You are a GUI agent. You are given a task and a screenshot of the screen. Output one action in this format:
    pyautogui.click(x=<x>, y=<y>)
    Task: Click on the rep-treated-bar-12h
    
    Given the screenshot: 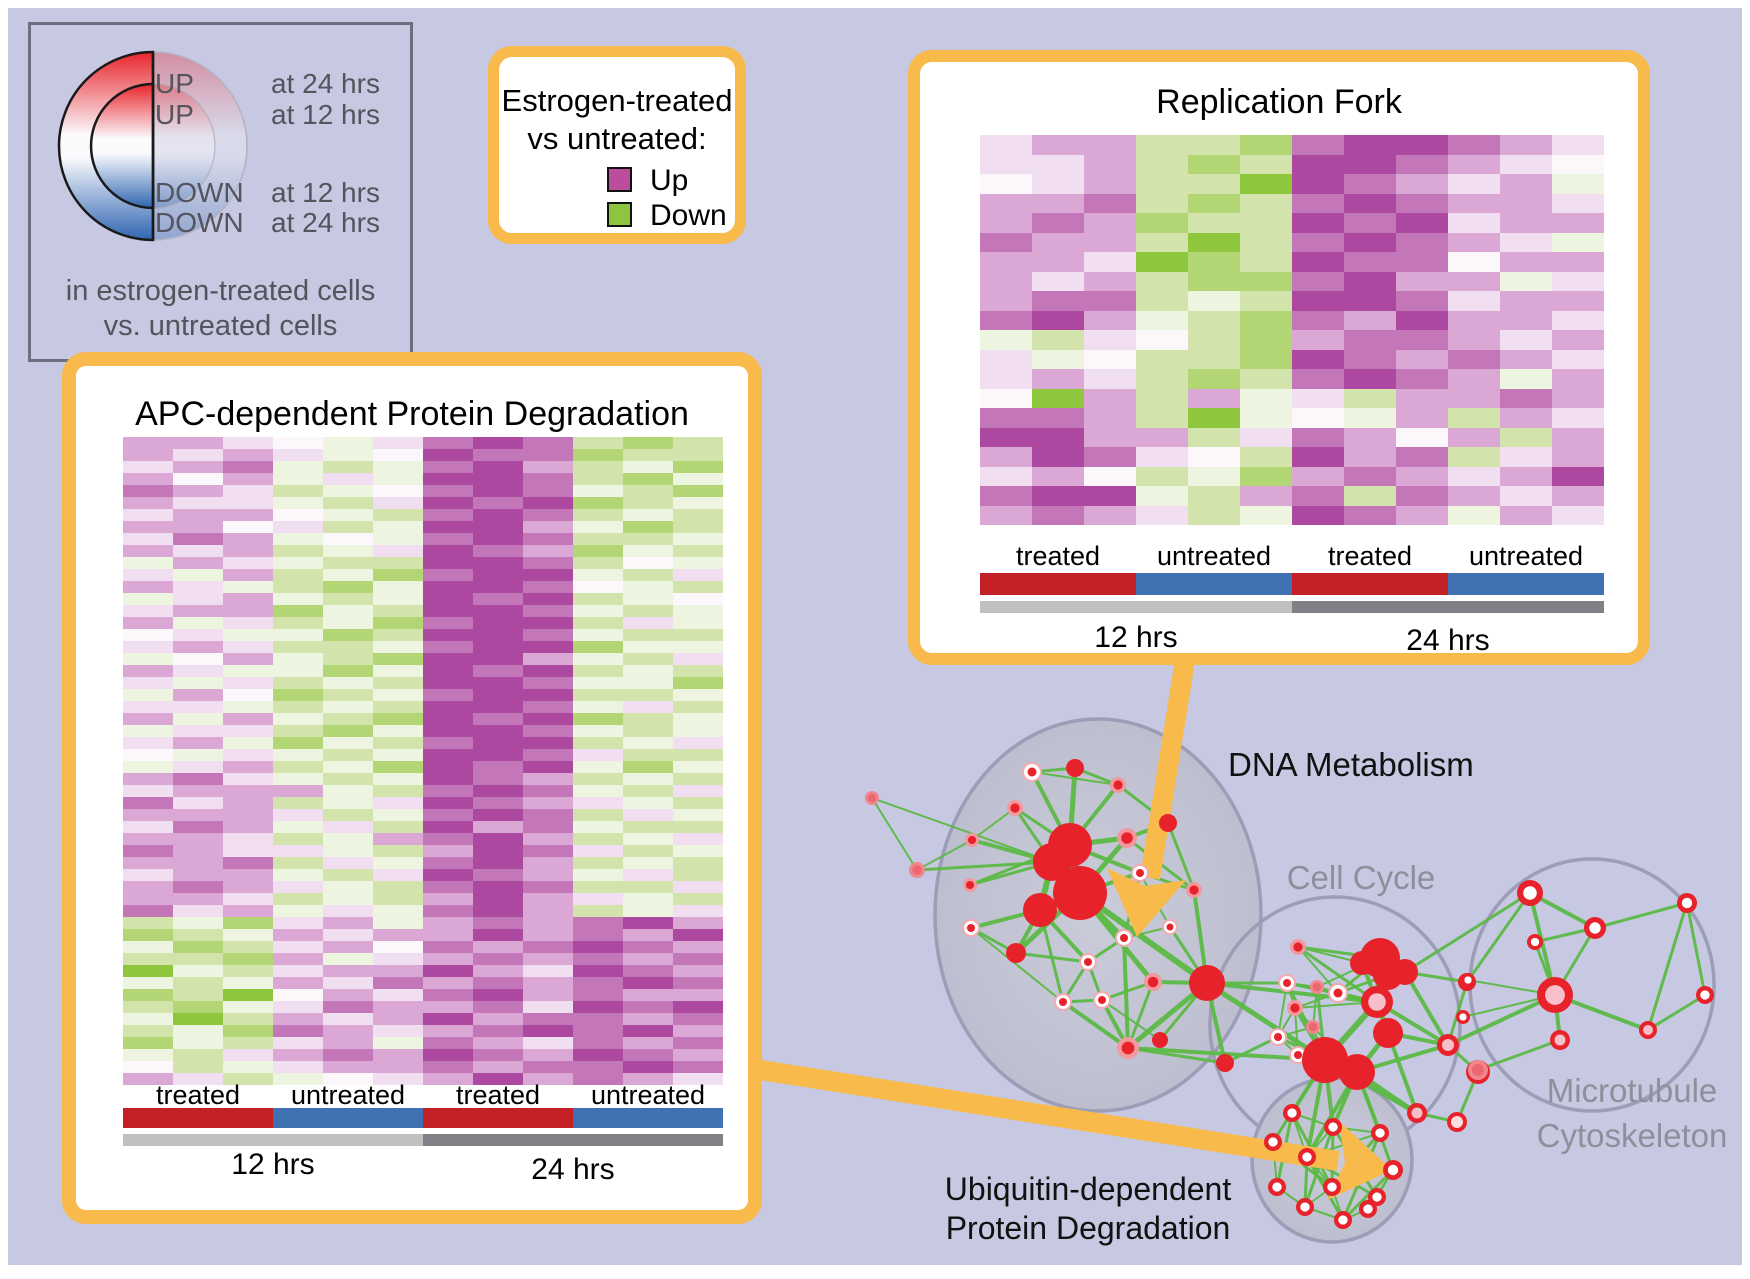 What is the action you would take?
    pyautogui.click(x=1058, y=584)
    